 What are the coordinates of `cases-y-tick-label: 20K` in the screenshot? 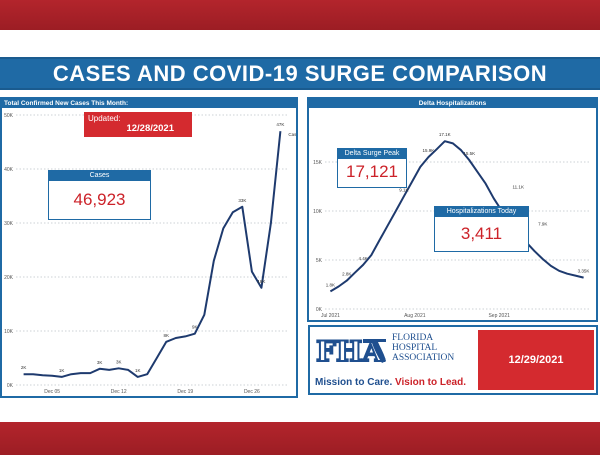 It's located at (9, 278).